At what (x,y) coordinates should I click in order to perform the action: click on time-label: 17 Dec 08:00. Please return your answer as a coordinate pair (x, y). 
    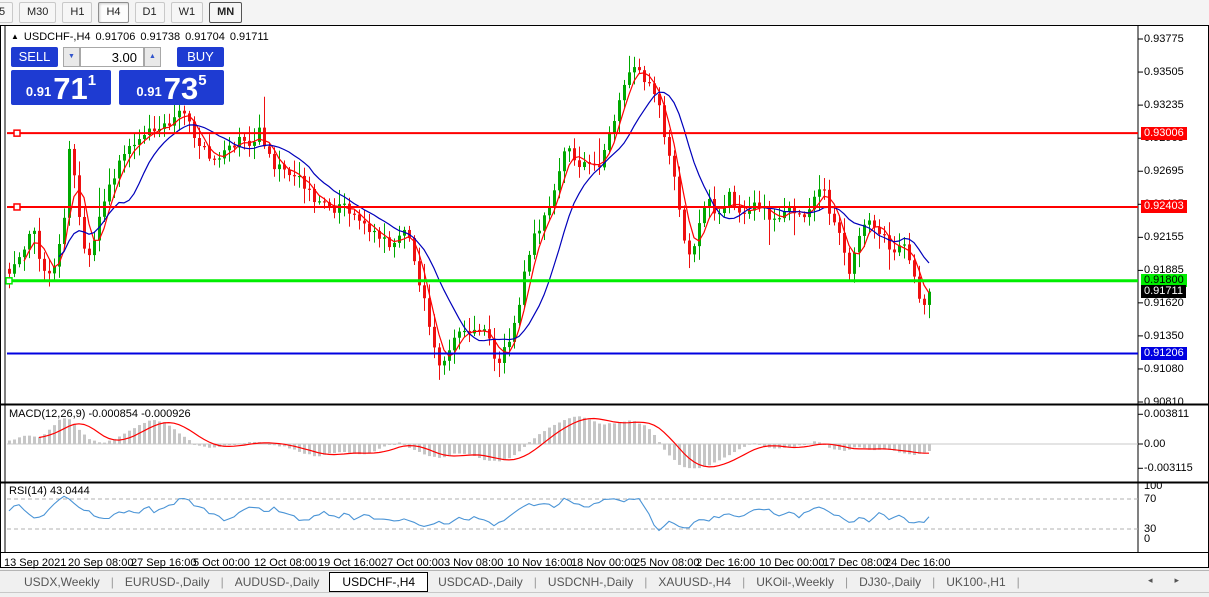
    Looking at the image, I should click on (856, 563).